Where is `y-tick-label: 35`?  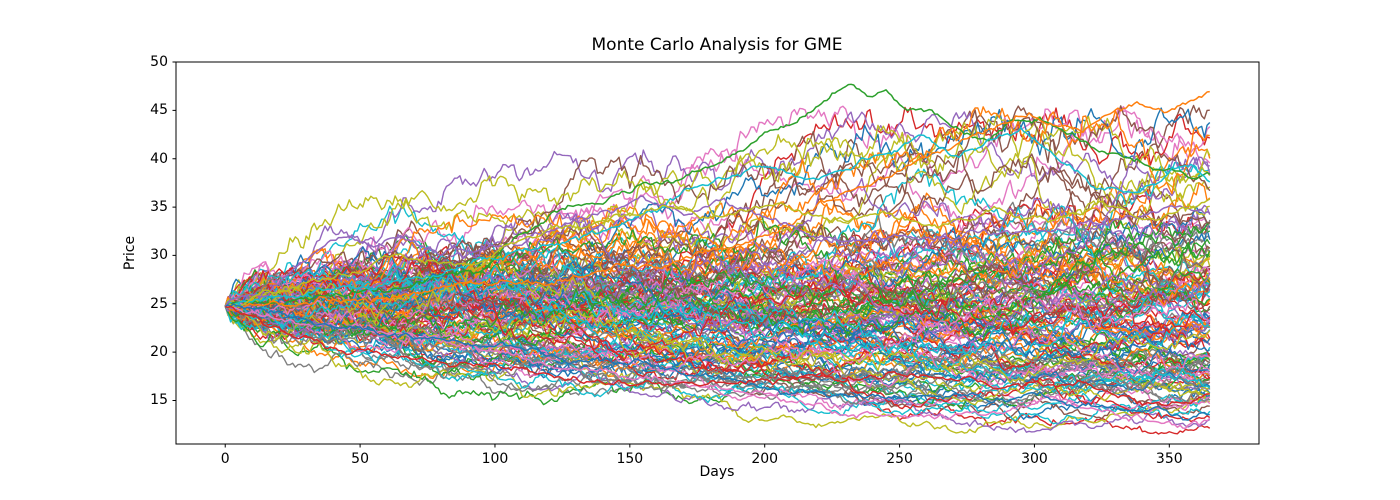
y-tick-label: 35 is located at coordinates (159, 207).